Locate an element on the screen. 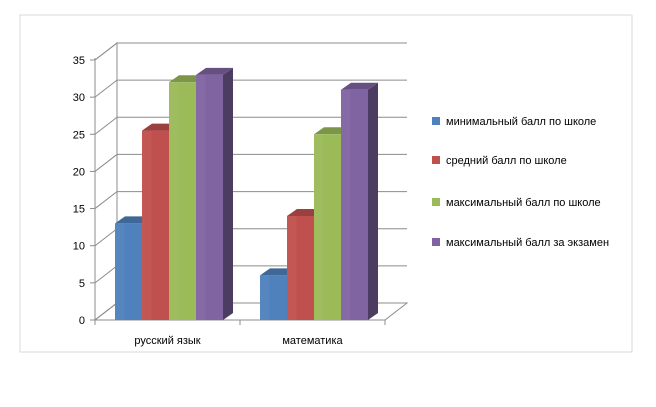 The height and width of the screenshot is (407, 656). legend-label: минимальный балл по школе is located at coordinates (521, 122).